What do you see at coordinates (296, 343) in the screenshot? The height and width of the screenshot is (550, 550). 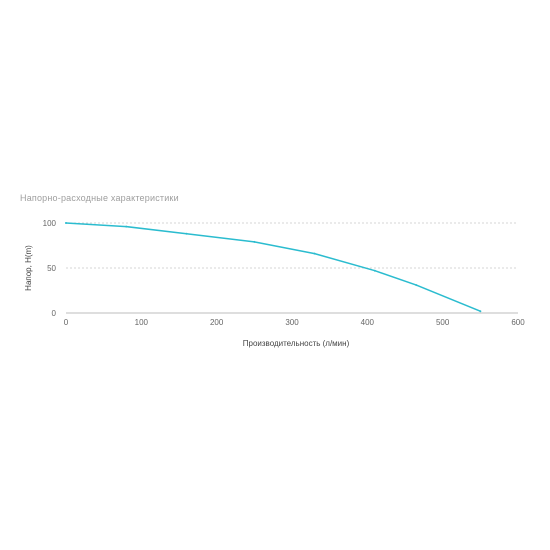 I see `x-axis-label: Производительность (л/мин)` at bounding box center [296, 343].